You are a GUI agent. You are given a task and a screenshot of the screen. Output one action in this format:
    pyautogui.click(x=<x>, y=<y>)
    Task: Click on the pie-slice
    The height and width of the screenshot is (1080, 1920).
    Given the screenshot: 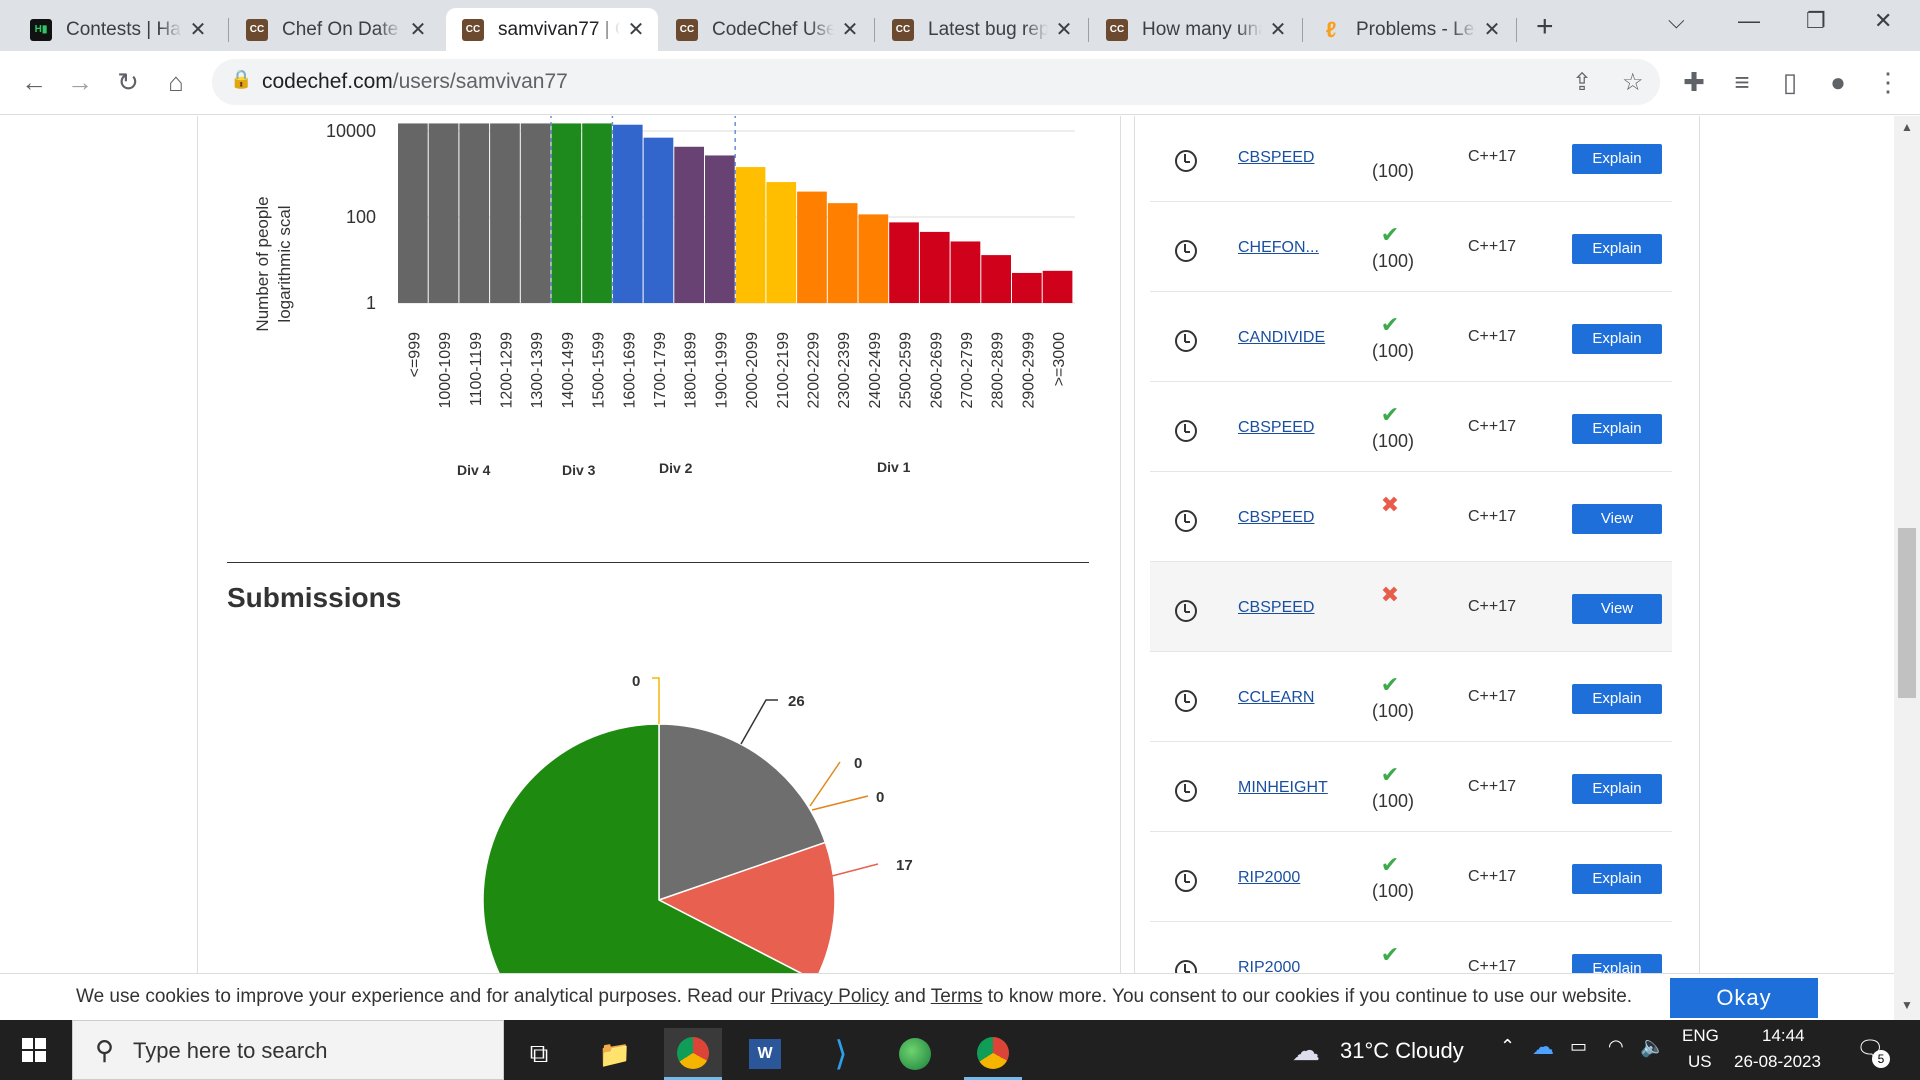 What is the action you would take?
    pyautogui.click(x=746, y=911)
    